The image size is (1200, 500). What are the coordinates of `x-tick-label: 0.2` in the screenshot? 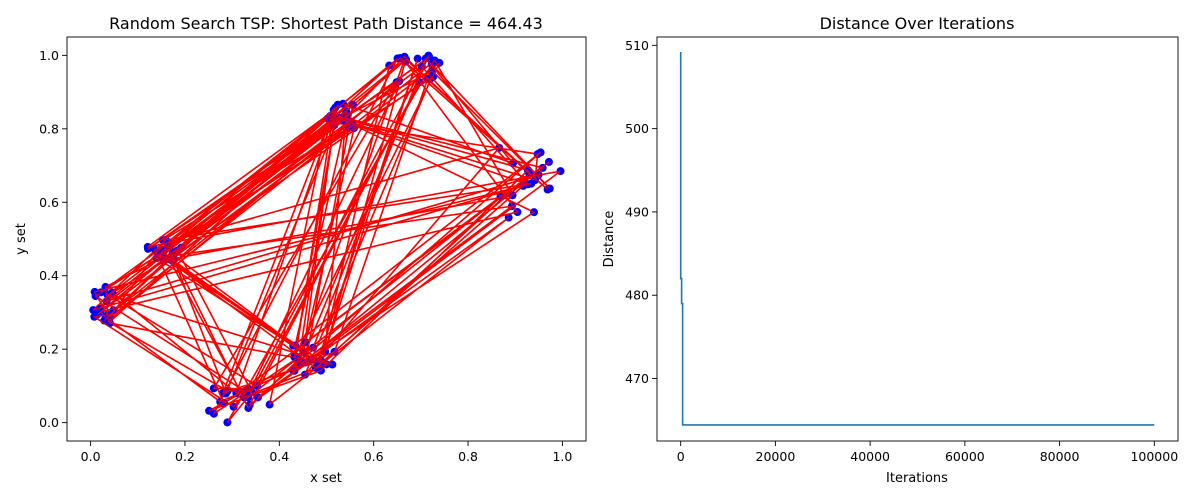 It's located at (185, 456).